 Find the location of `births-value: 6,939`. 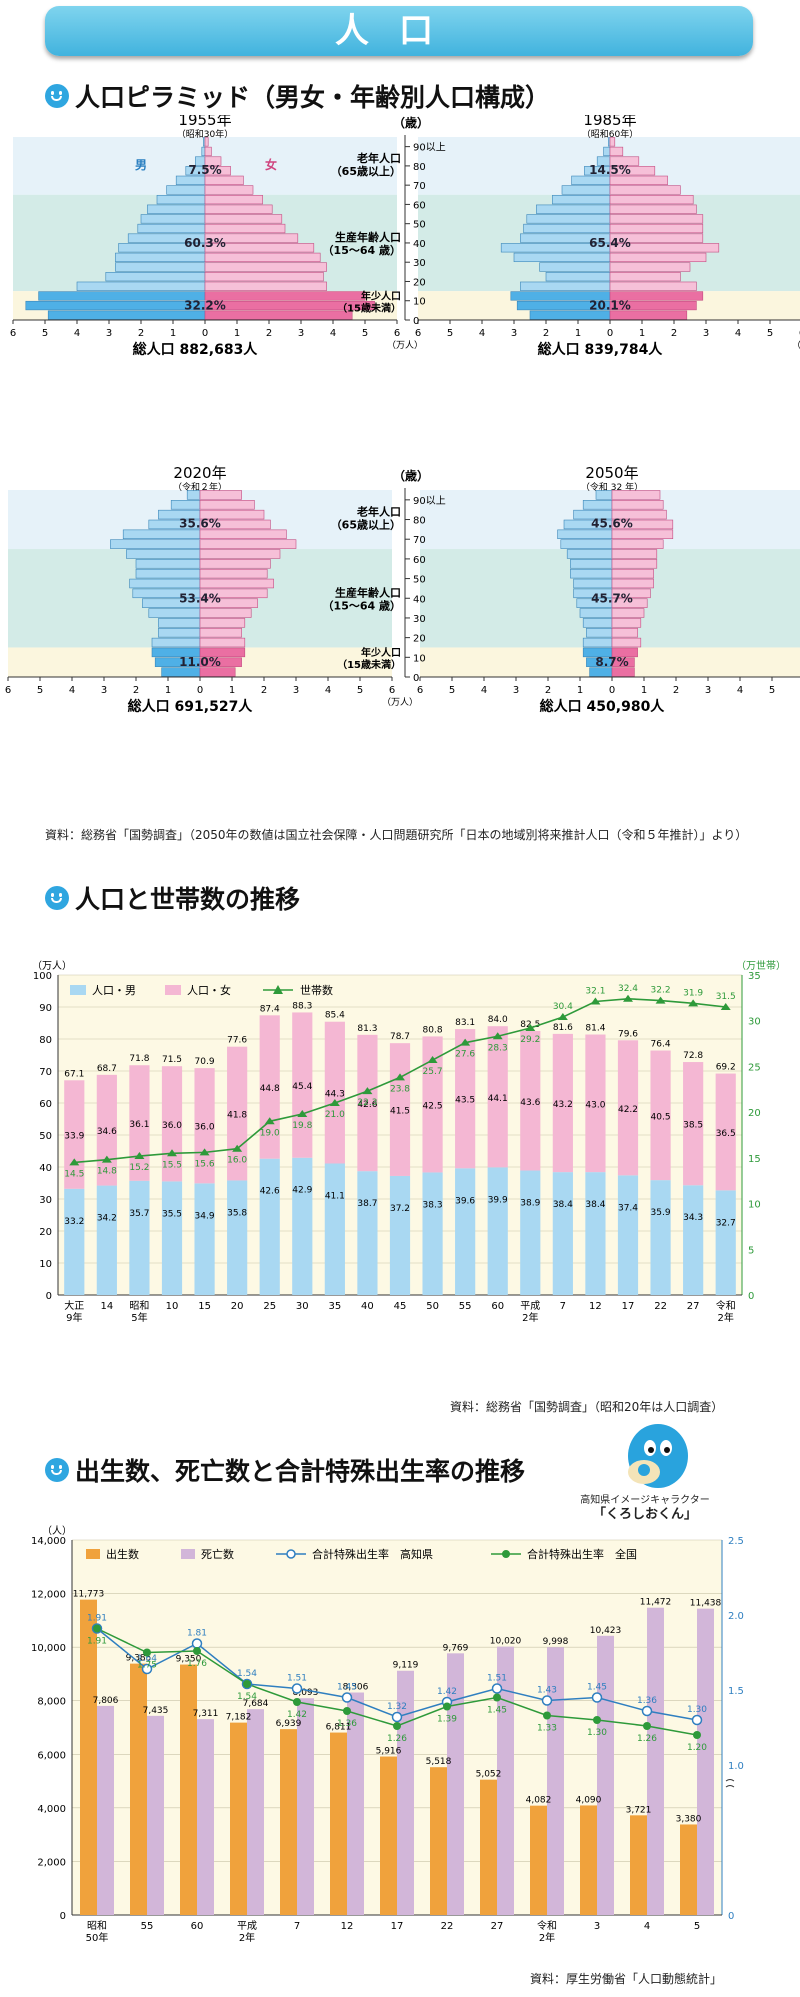

births-value: 6,939 is located at coordinates (289, 1724).